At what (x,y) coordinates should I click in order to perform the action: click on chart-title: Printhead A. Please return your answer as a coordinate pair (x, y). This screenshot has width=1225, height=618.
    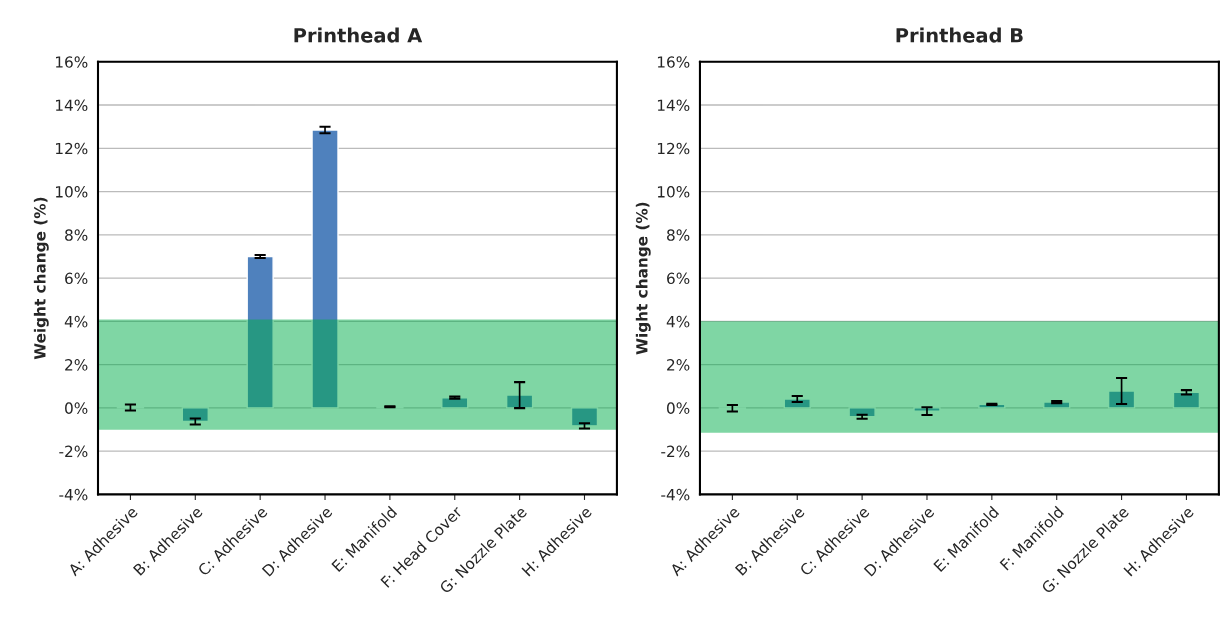
    Looking at the image, I should click on (358, 35).